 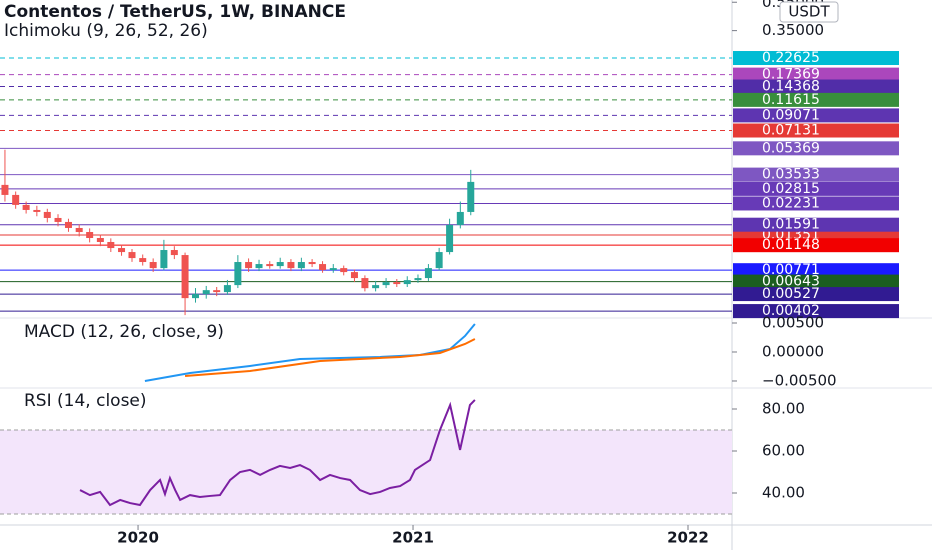 What do you see at coordinates (783, 450) in the screenshot?
I see `y-tick-label: 60.00` at bounding box center [783, 450].